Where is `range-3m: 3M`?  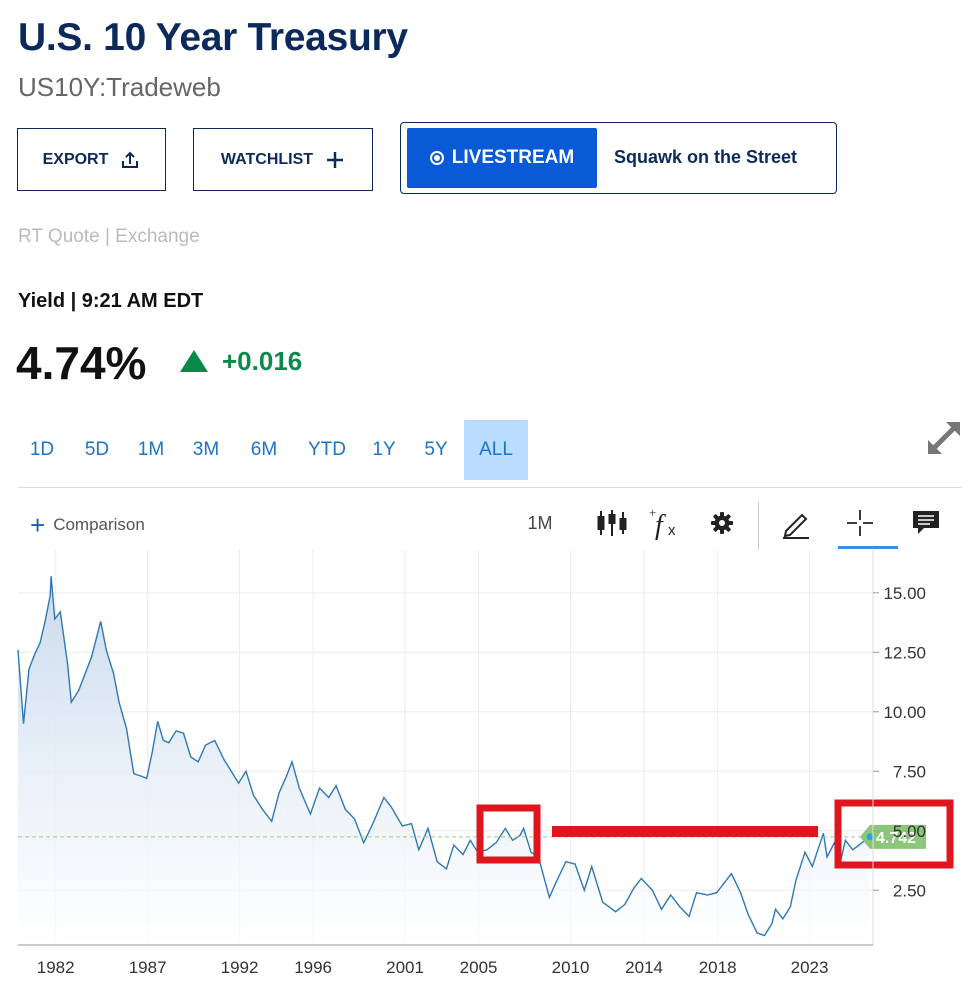 range-3m: 3M is located at coordinates (206, 449).